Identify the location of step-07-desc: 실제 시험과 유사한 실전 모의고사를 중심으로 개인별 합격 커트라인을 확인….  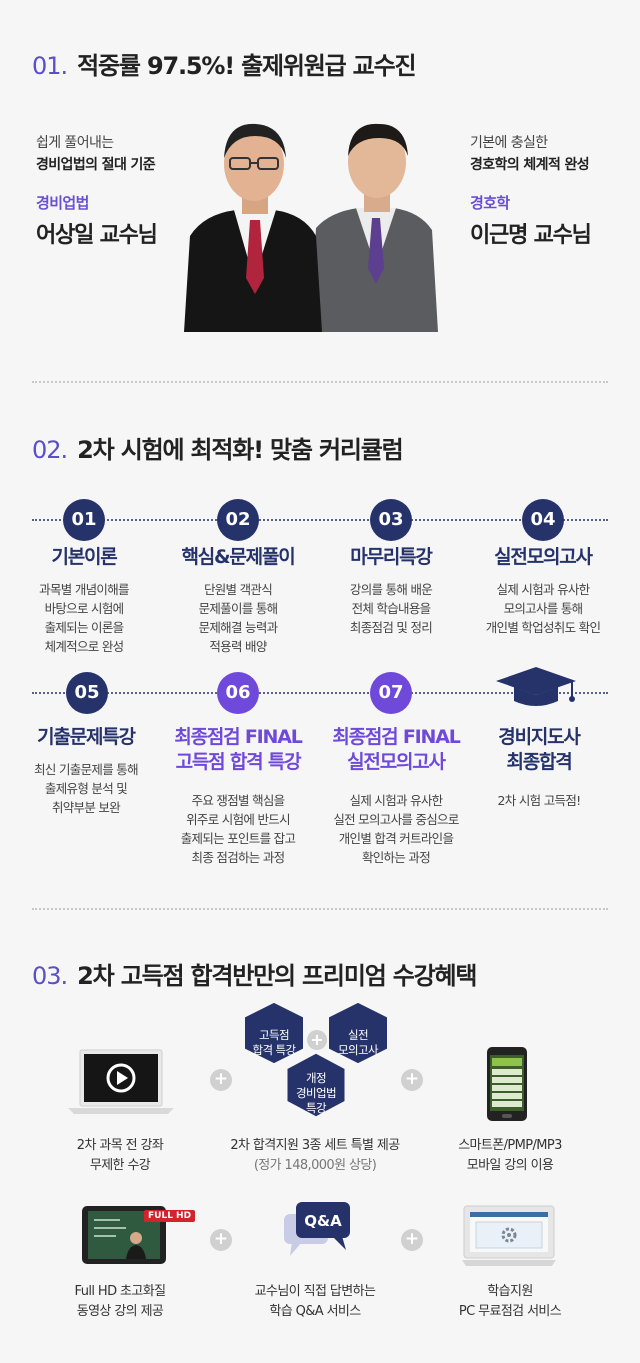
(396, 829).